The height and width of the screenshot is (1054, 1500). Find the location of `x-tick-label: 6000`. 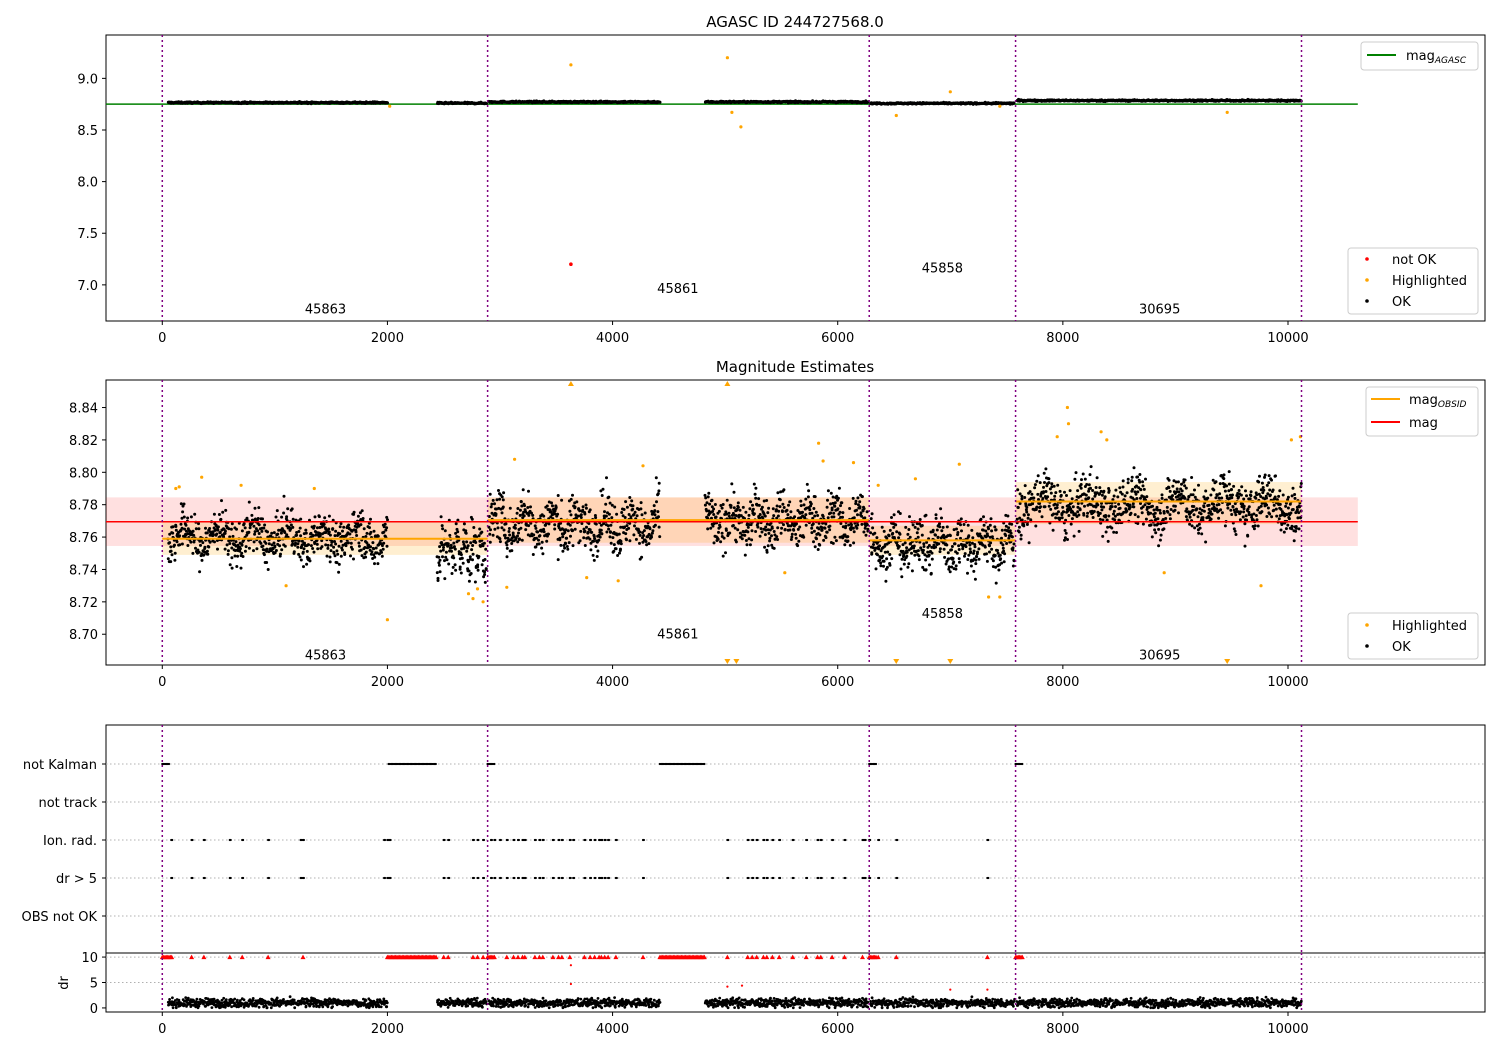

x-tick-label: 6000 is located at coordinates (837, 338).